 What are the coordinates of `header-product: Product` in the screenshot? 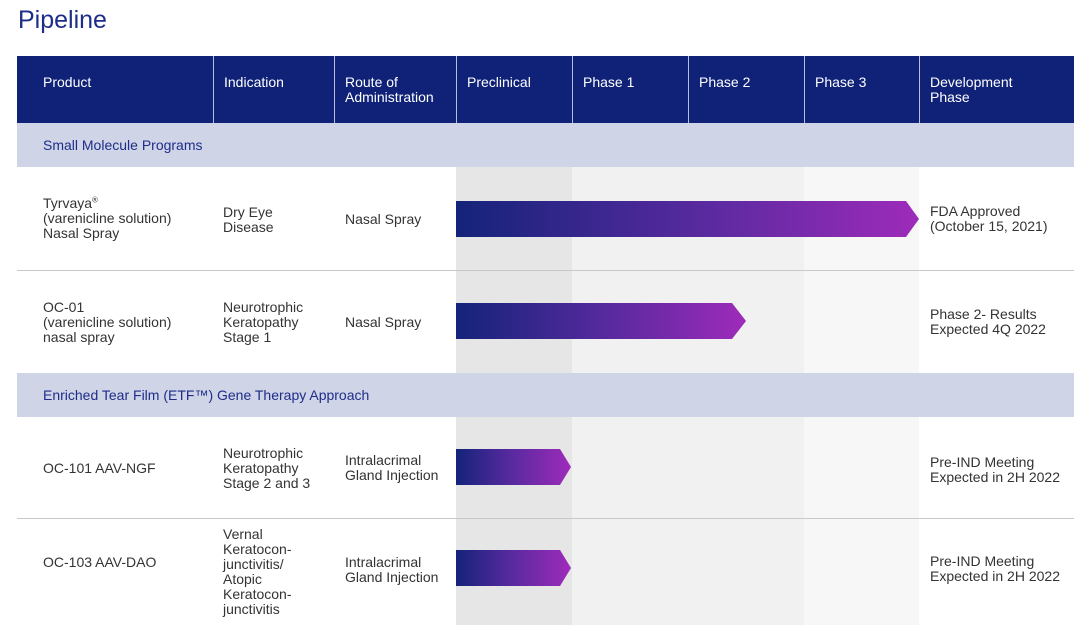 It's located at (67, 82).